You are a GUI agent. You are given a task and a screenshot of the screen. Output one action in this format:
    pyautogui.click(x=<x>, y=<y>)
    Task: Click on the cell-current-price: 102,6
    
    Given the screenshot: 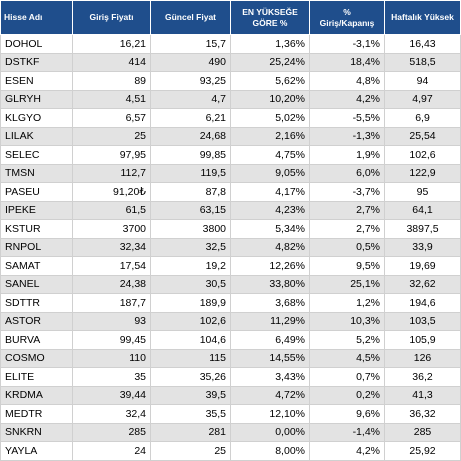 What is the action you would take?
    pyautogui.click(x=190, y=321)
    